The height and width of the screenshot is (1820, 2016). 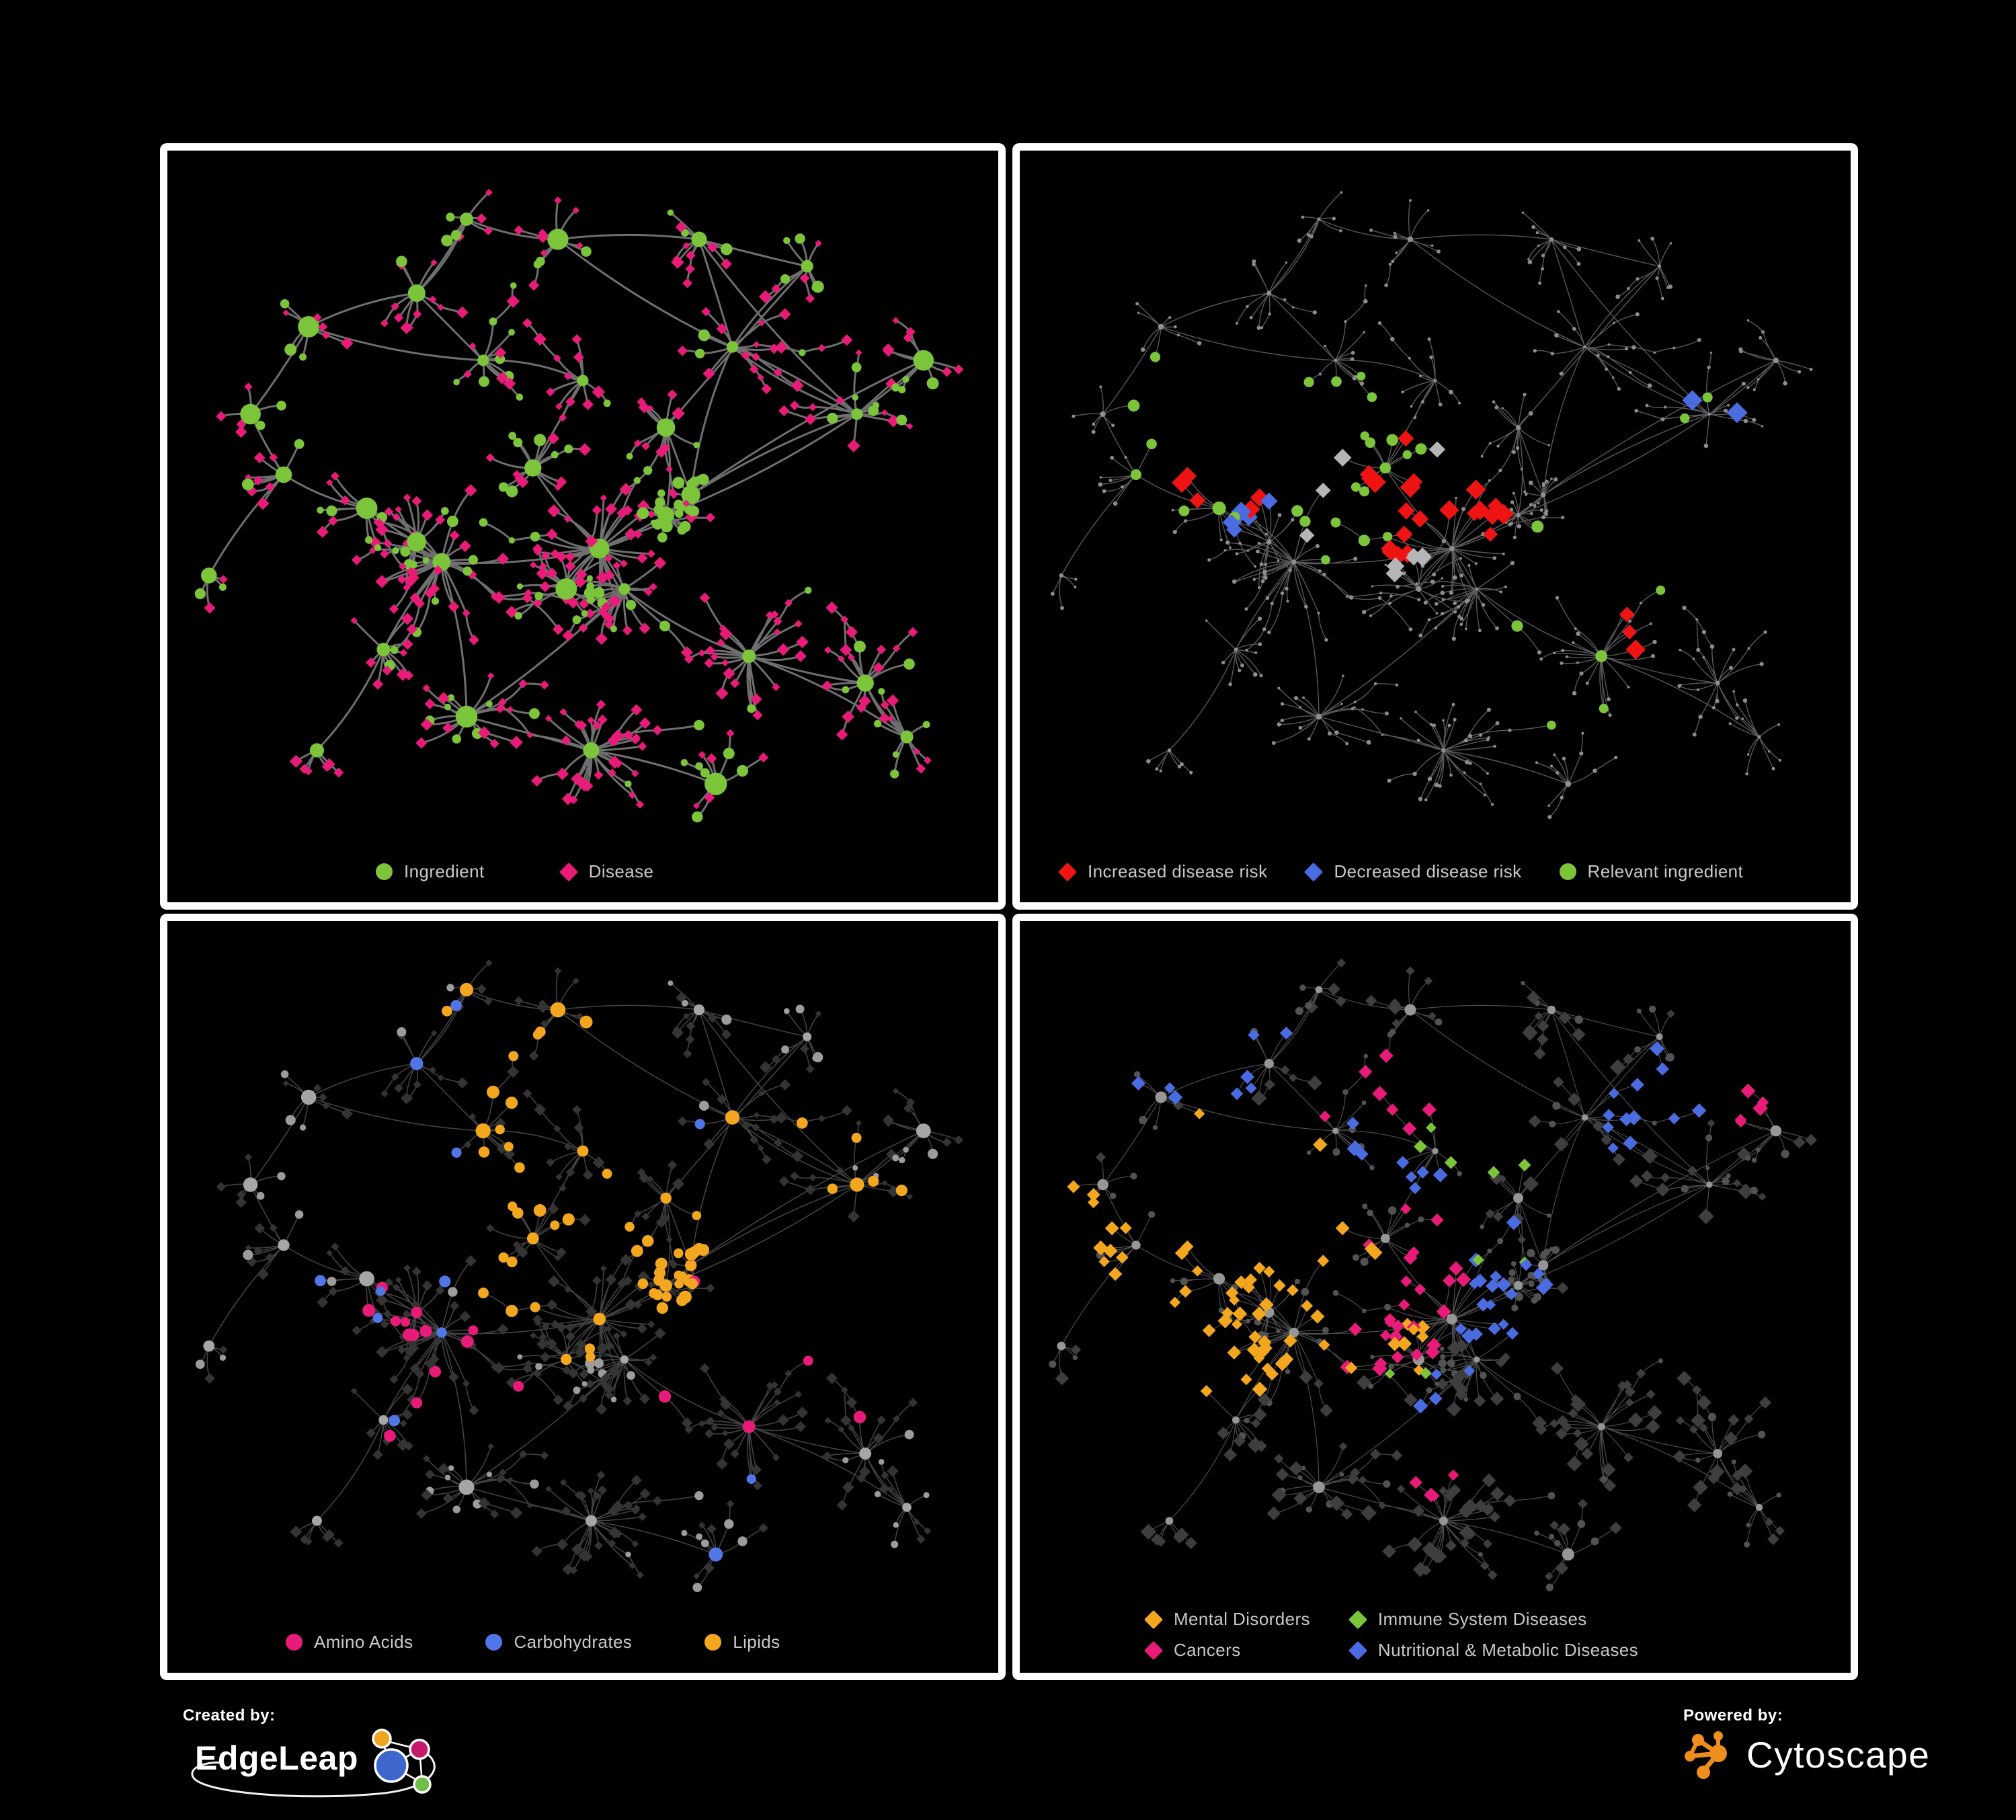 I want to click on legend-item-immune-diseases: Immune System Diseases, so click(x=1493, y=1619).